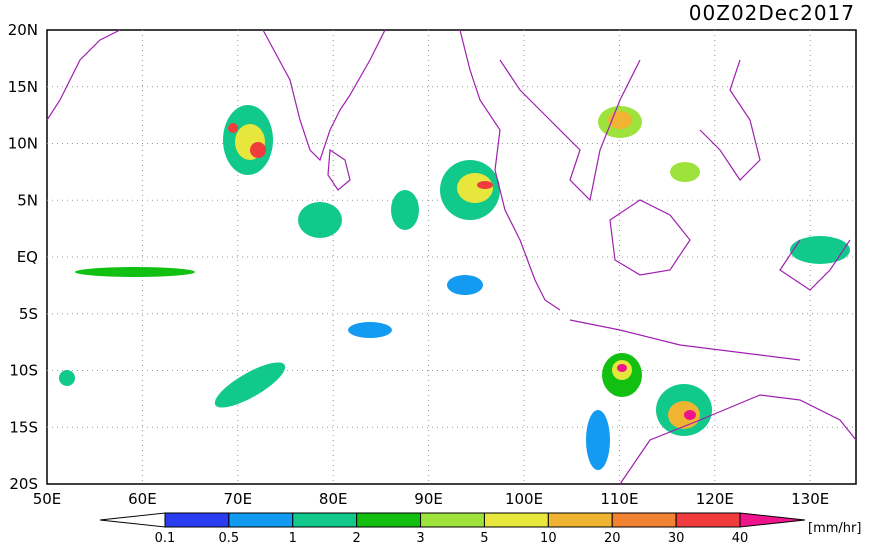 This screenshot has height=548, width=880. I want to click on colorbar-label: 40, so click(740, 537).